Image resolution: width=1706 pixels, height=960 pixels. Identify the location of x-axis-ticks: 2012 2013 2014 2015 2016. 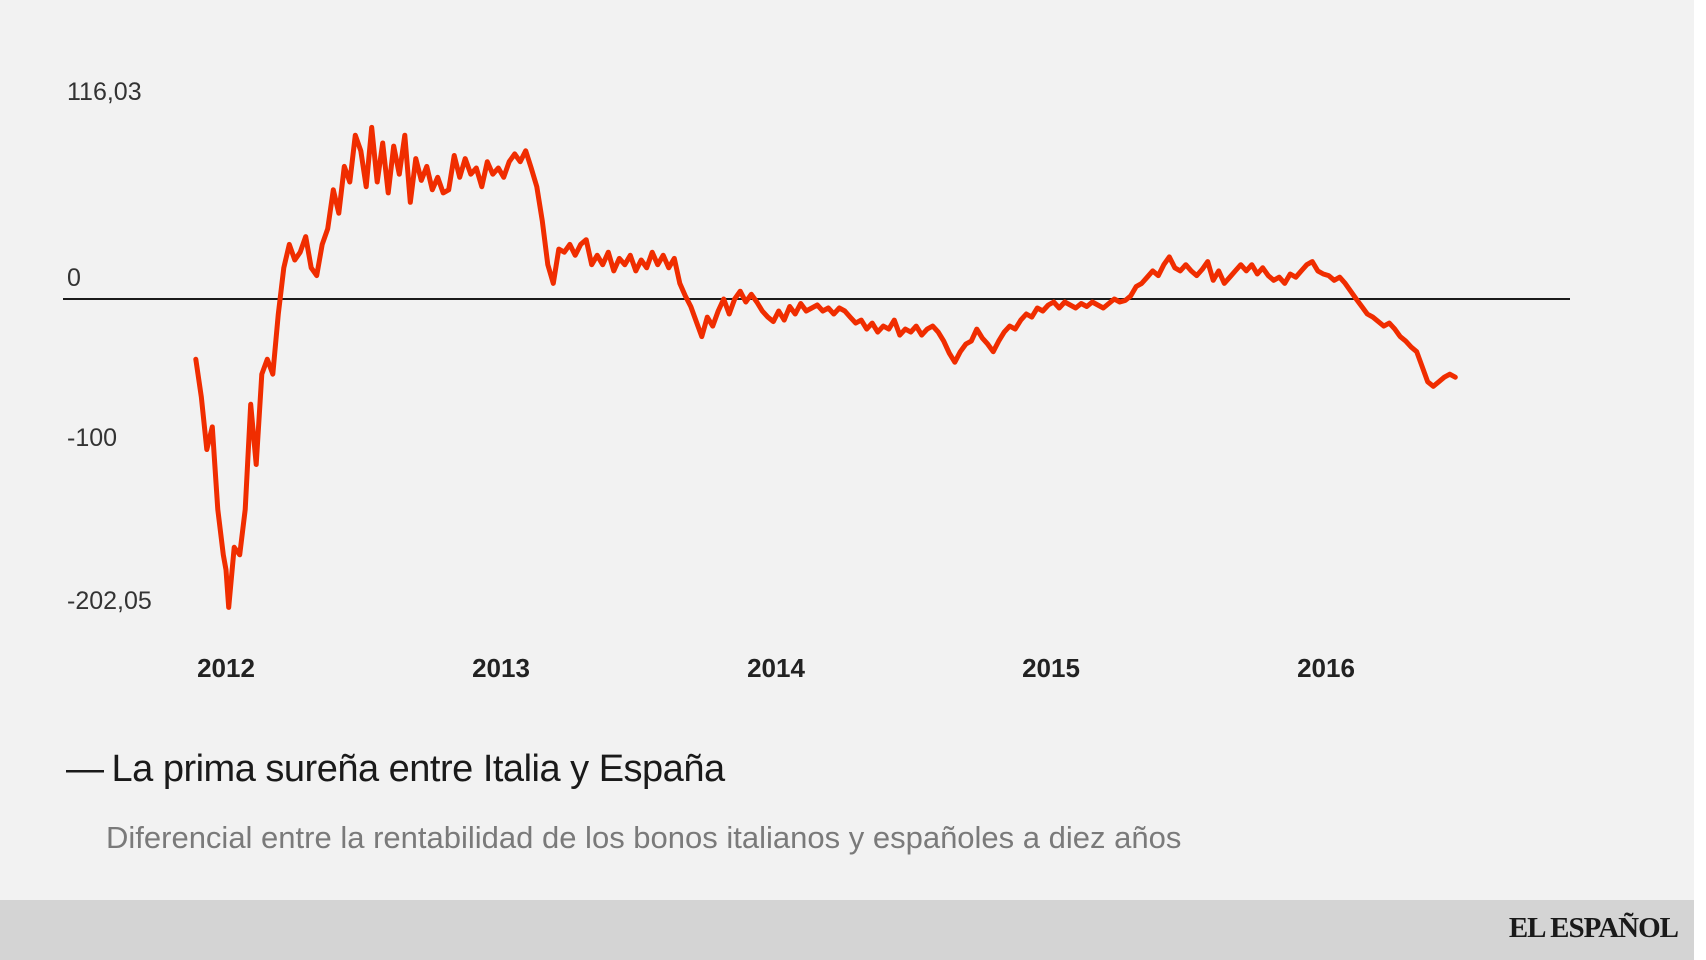
(776, 668).